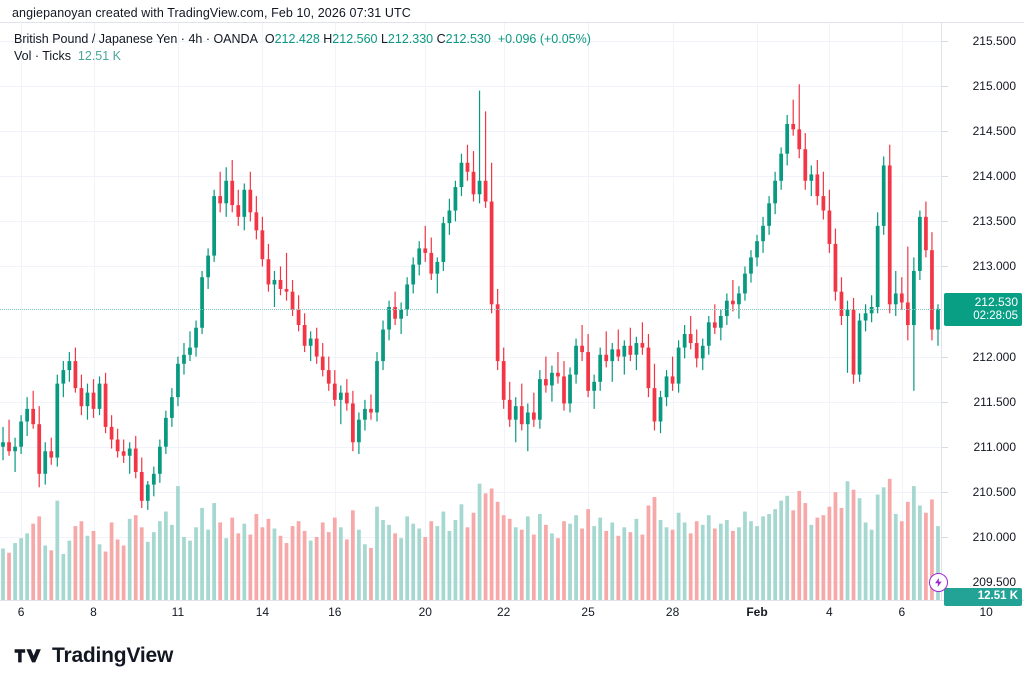 The width and height of the screenshot is (1024, 696). What do you see at coordinates (335, 612) in the screenshot?
I see `time-axis-label: 16` at bounding box center [335, 612].